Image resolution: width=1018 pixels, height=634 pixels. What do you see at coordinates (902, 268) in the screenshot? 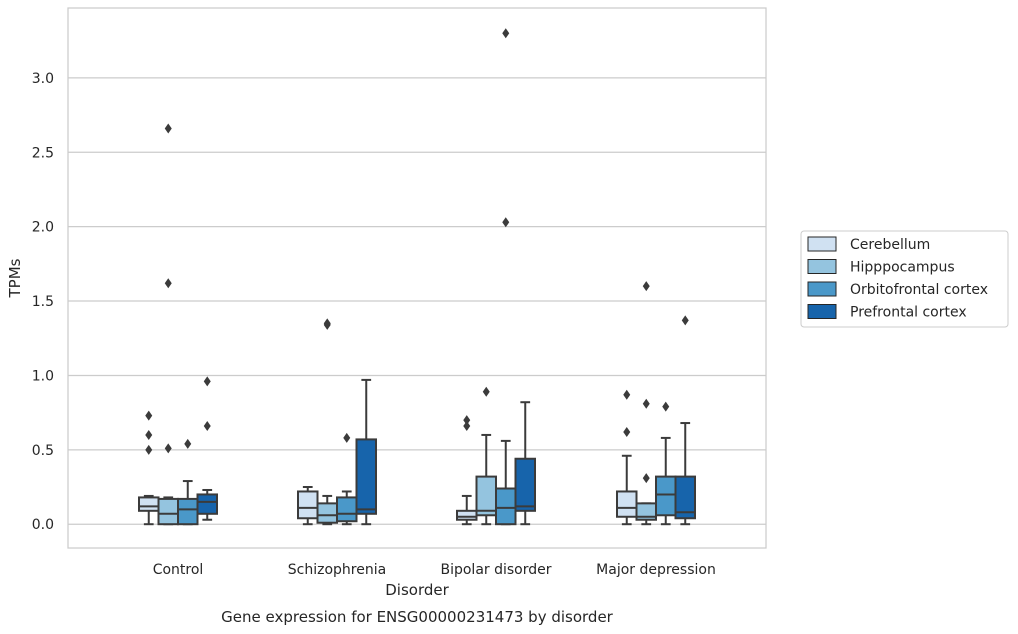
I see `legend-label: Hipppocampus` at bounding box center [902, 268].